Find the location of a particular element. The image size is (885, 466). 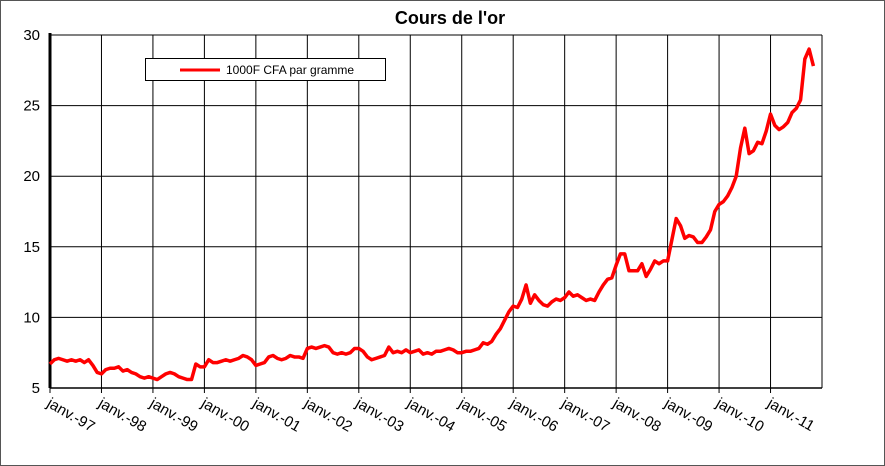

y-tick-label: 25 is located at coordinates (31, 106).